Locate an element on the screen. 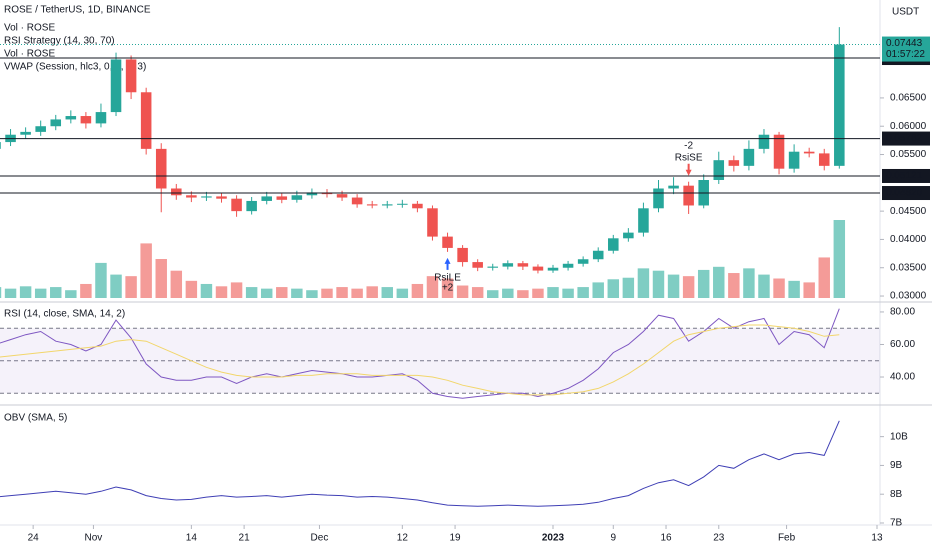  indicator-line is located at coordinates (420, 353).